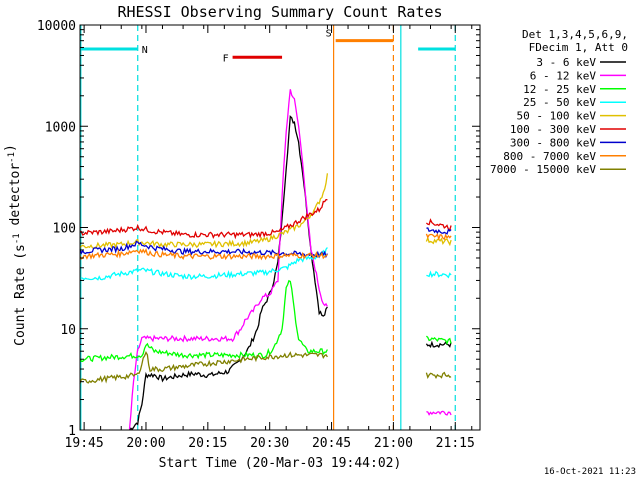  Describe the element at coordinates (68, 330) in the screenshot. I see `y-tick-label: 10` at that location.